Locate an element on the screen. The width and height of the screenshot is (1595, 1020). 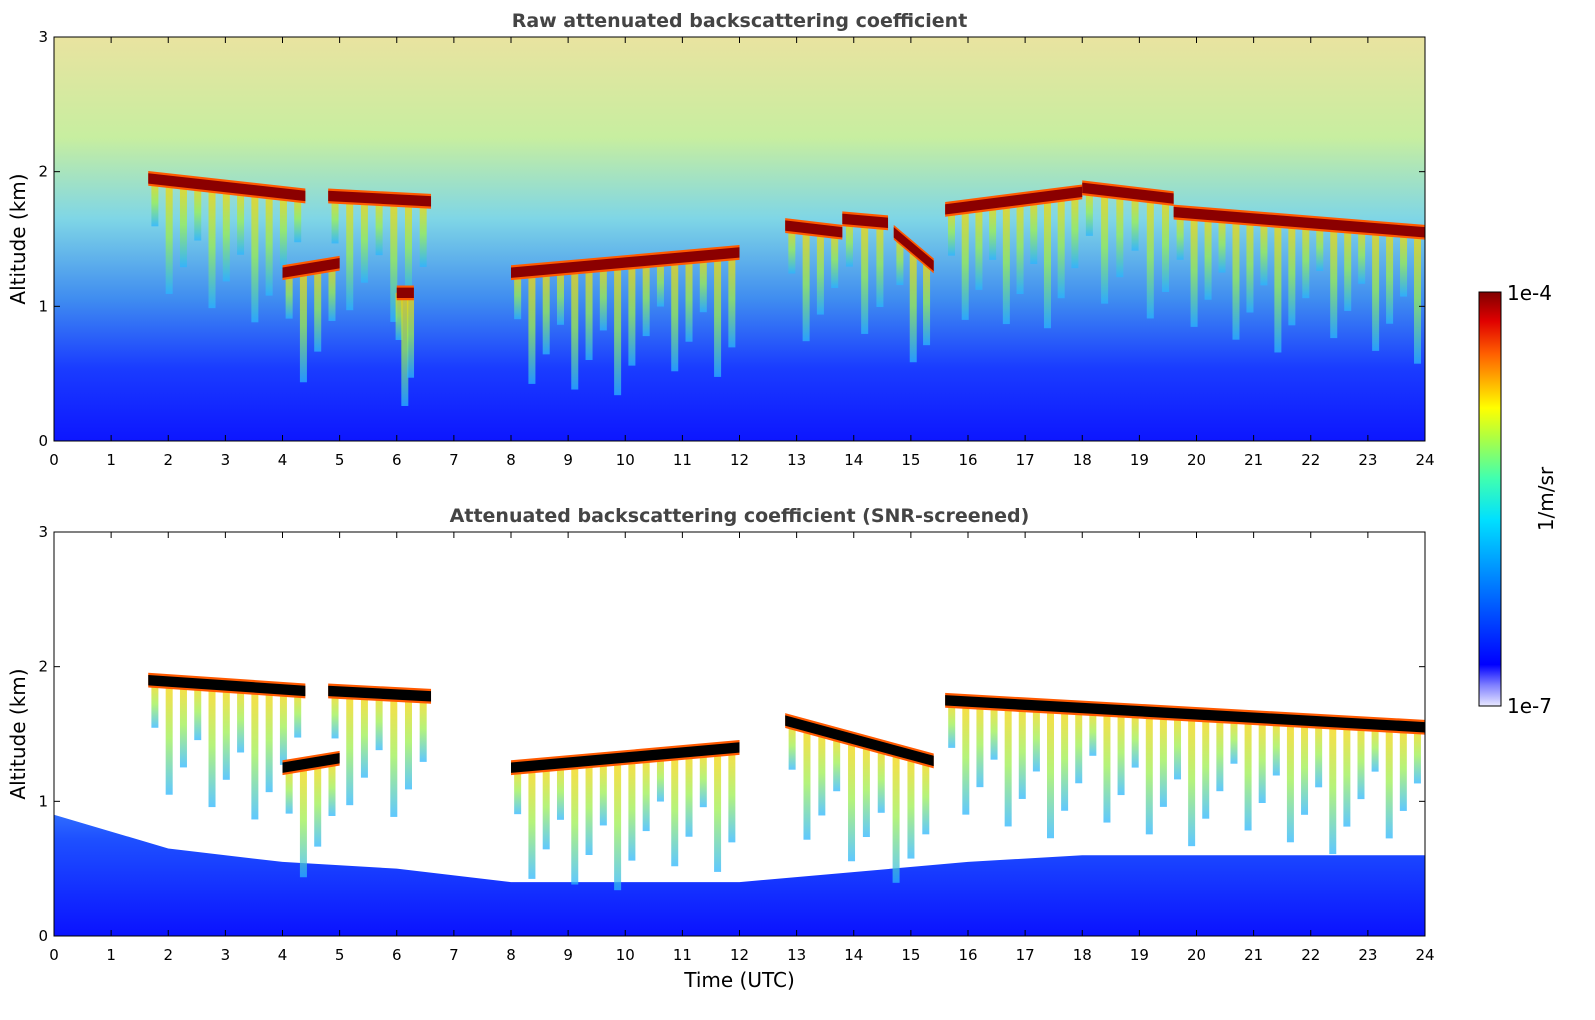
x-tick-label: 15 is located at coordinates (910, 955).